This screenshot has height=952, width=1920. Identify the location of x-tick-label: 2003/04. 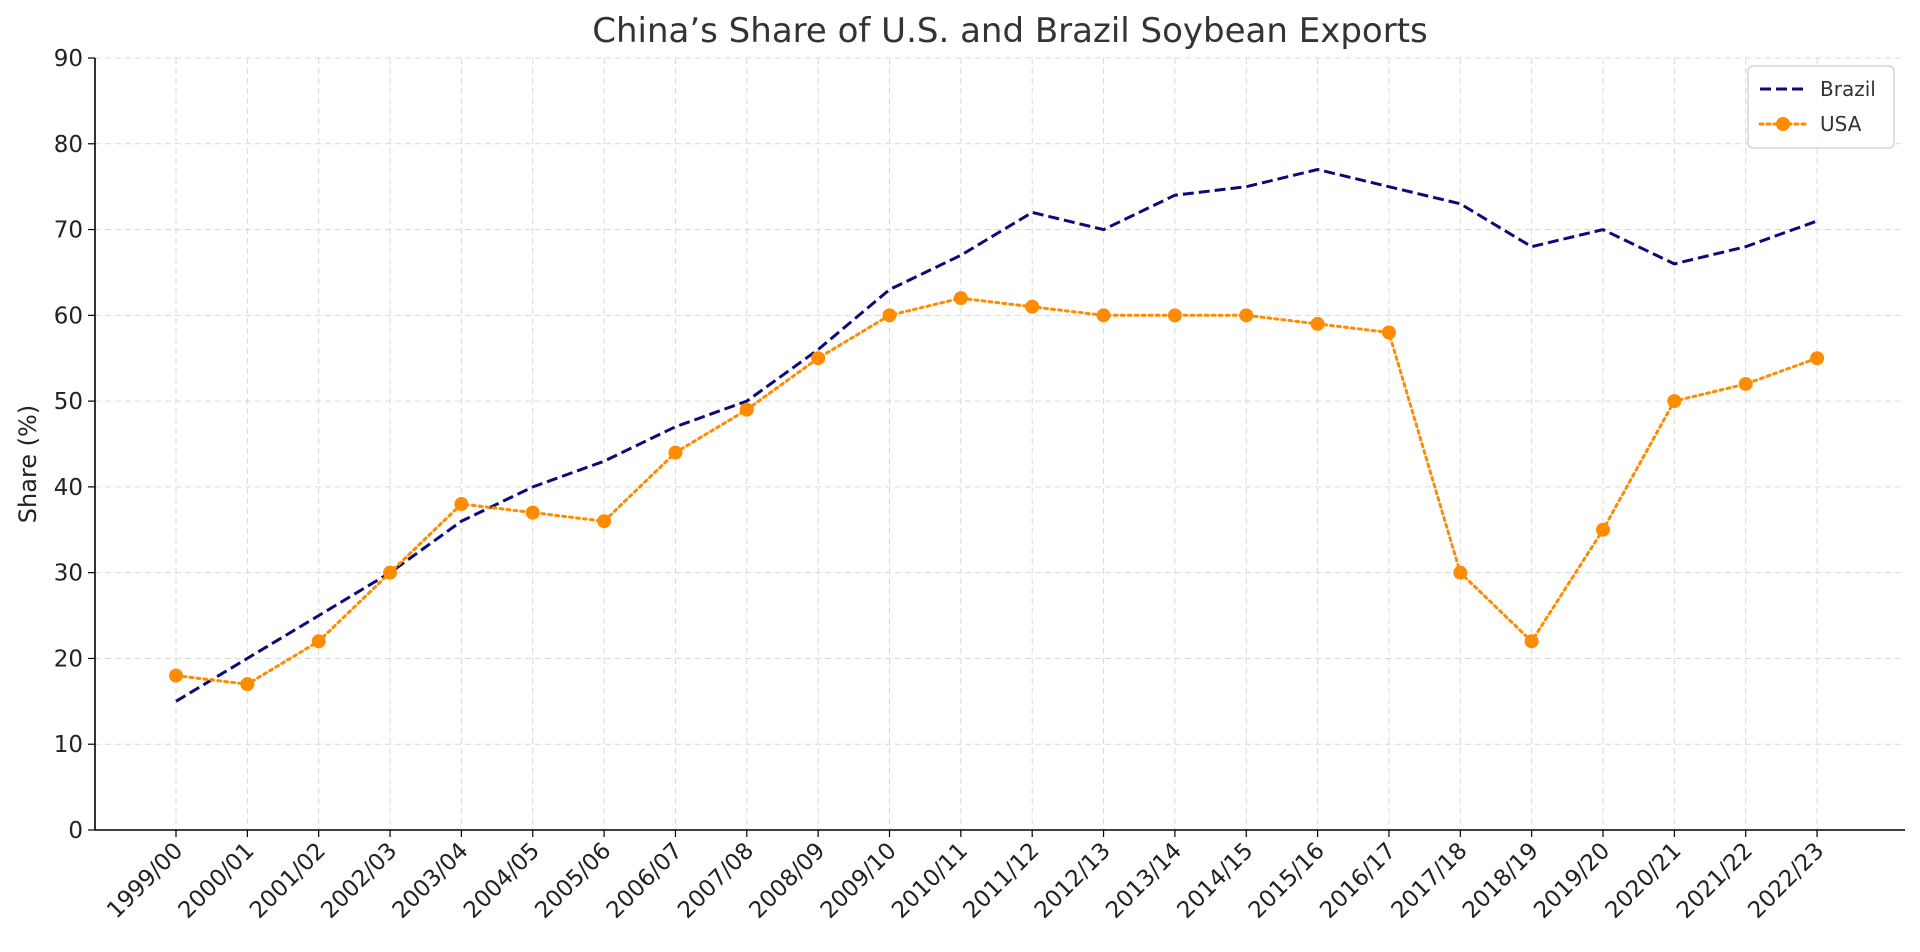
(431, 881).